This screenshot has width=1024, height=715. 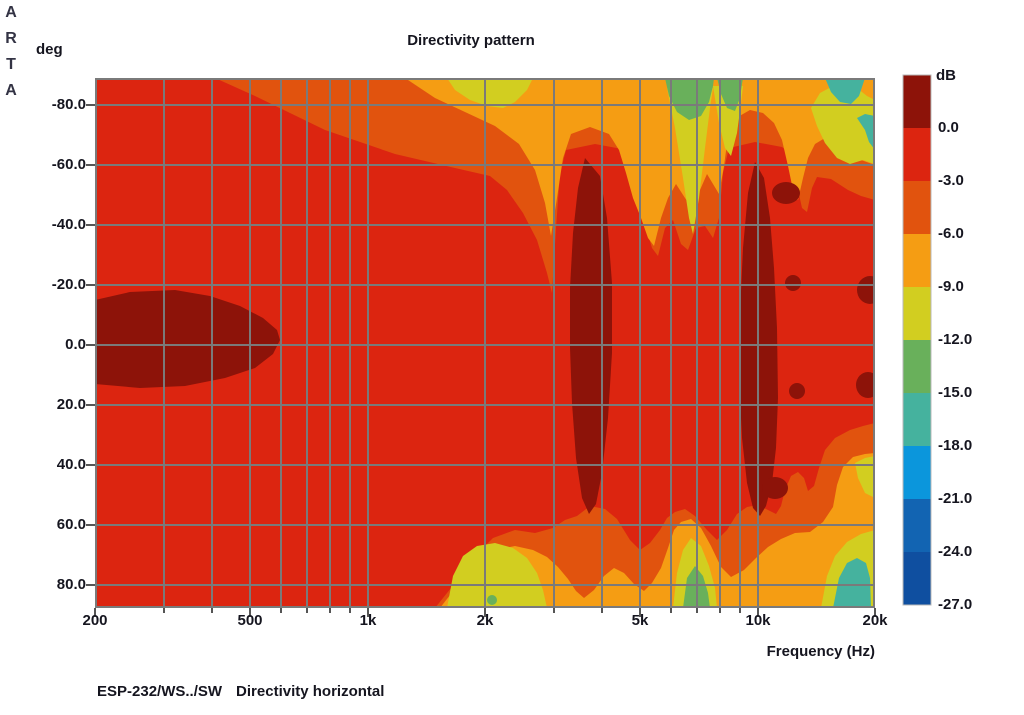 I want to click on colorbar-tick-label: -21.0, so click(x=955, y=498).